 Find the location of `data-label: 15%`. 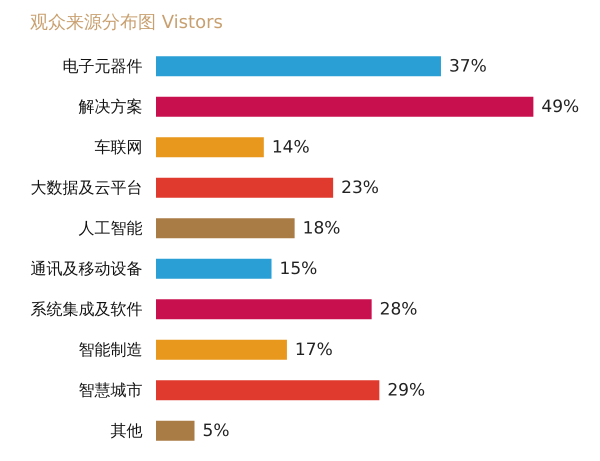

data-label: 15% is located at coordinates (299, 268).